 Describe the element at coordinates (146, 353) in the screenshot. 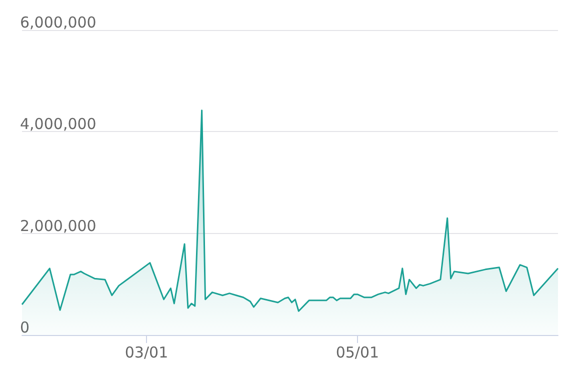

I see `x-tick-label: 03/01` at that location.